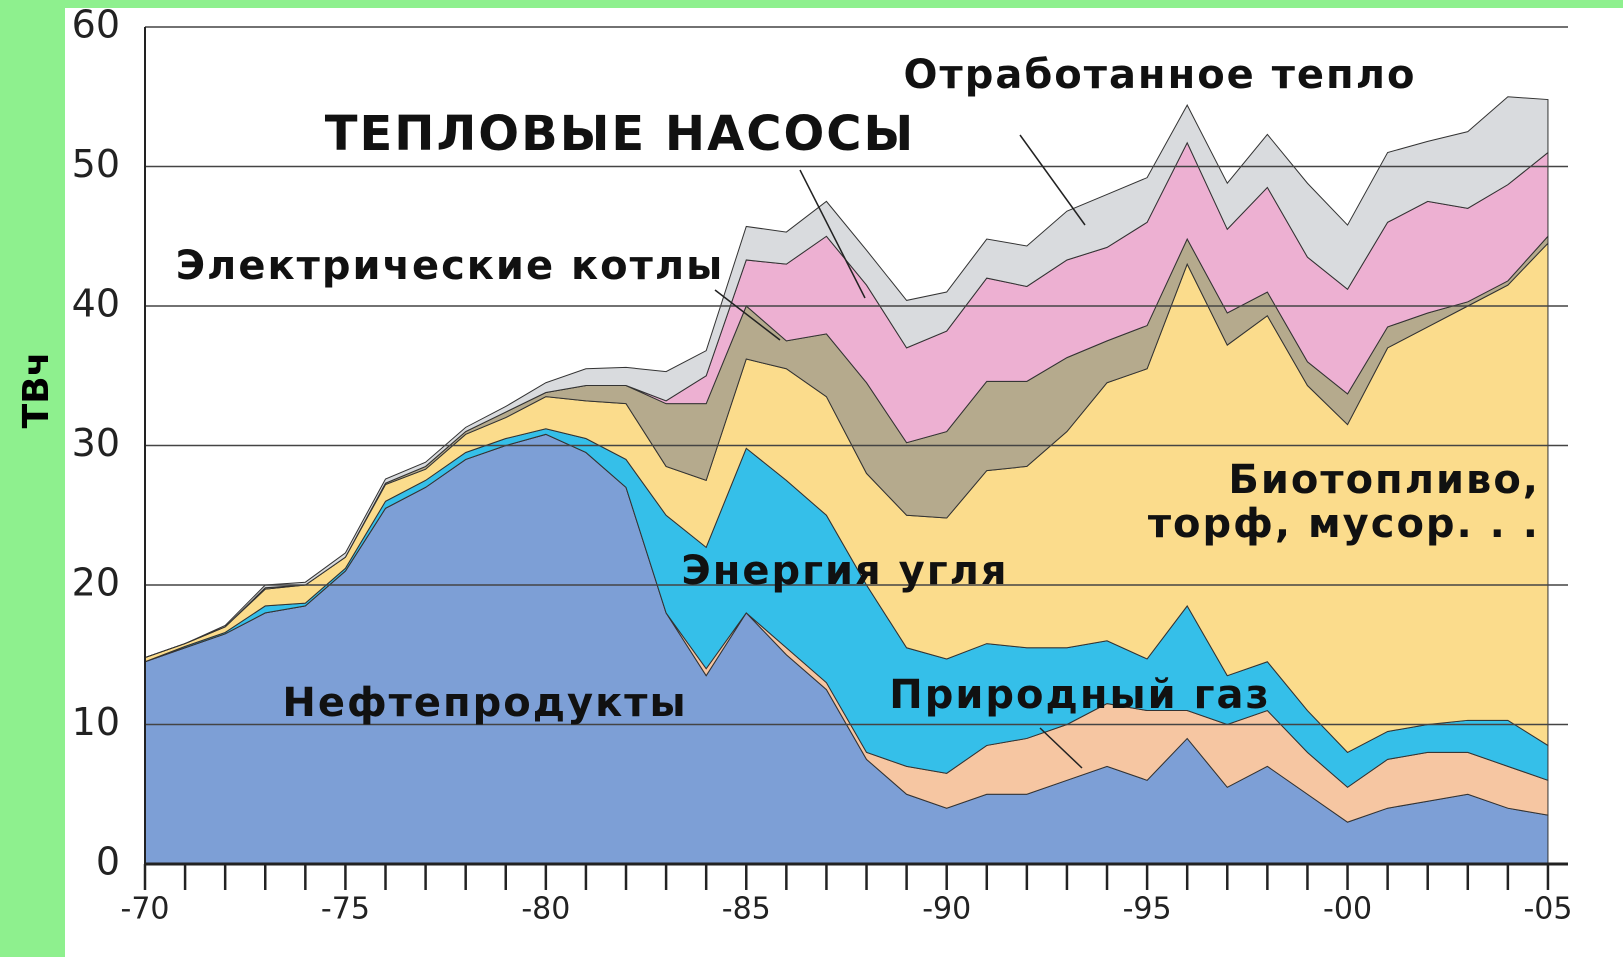 The image size is (1623, 957). Describe the element at coordinates (96, 583) in the screenshot. I see `y-tick-label: 20` at that location.